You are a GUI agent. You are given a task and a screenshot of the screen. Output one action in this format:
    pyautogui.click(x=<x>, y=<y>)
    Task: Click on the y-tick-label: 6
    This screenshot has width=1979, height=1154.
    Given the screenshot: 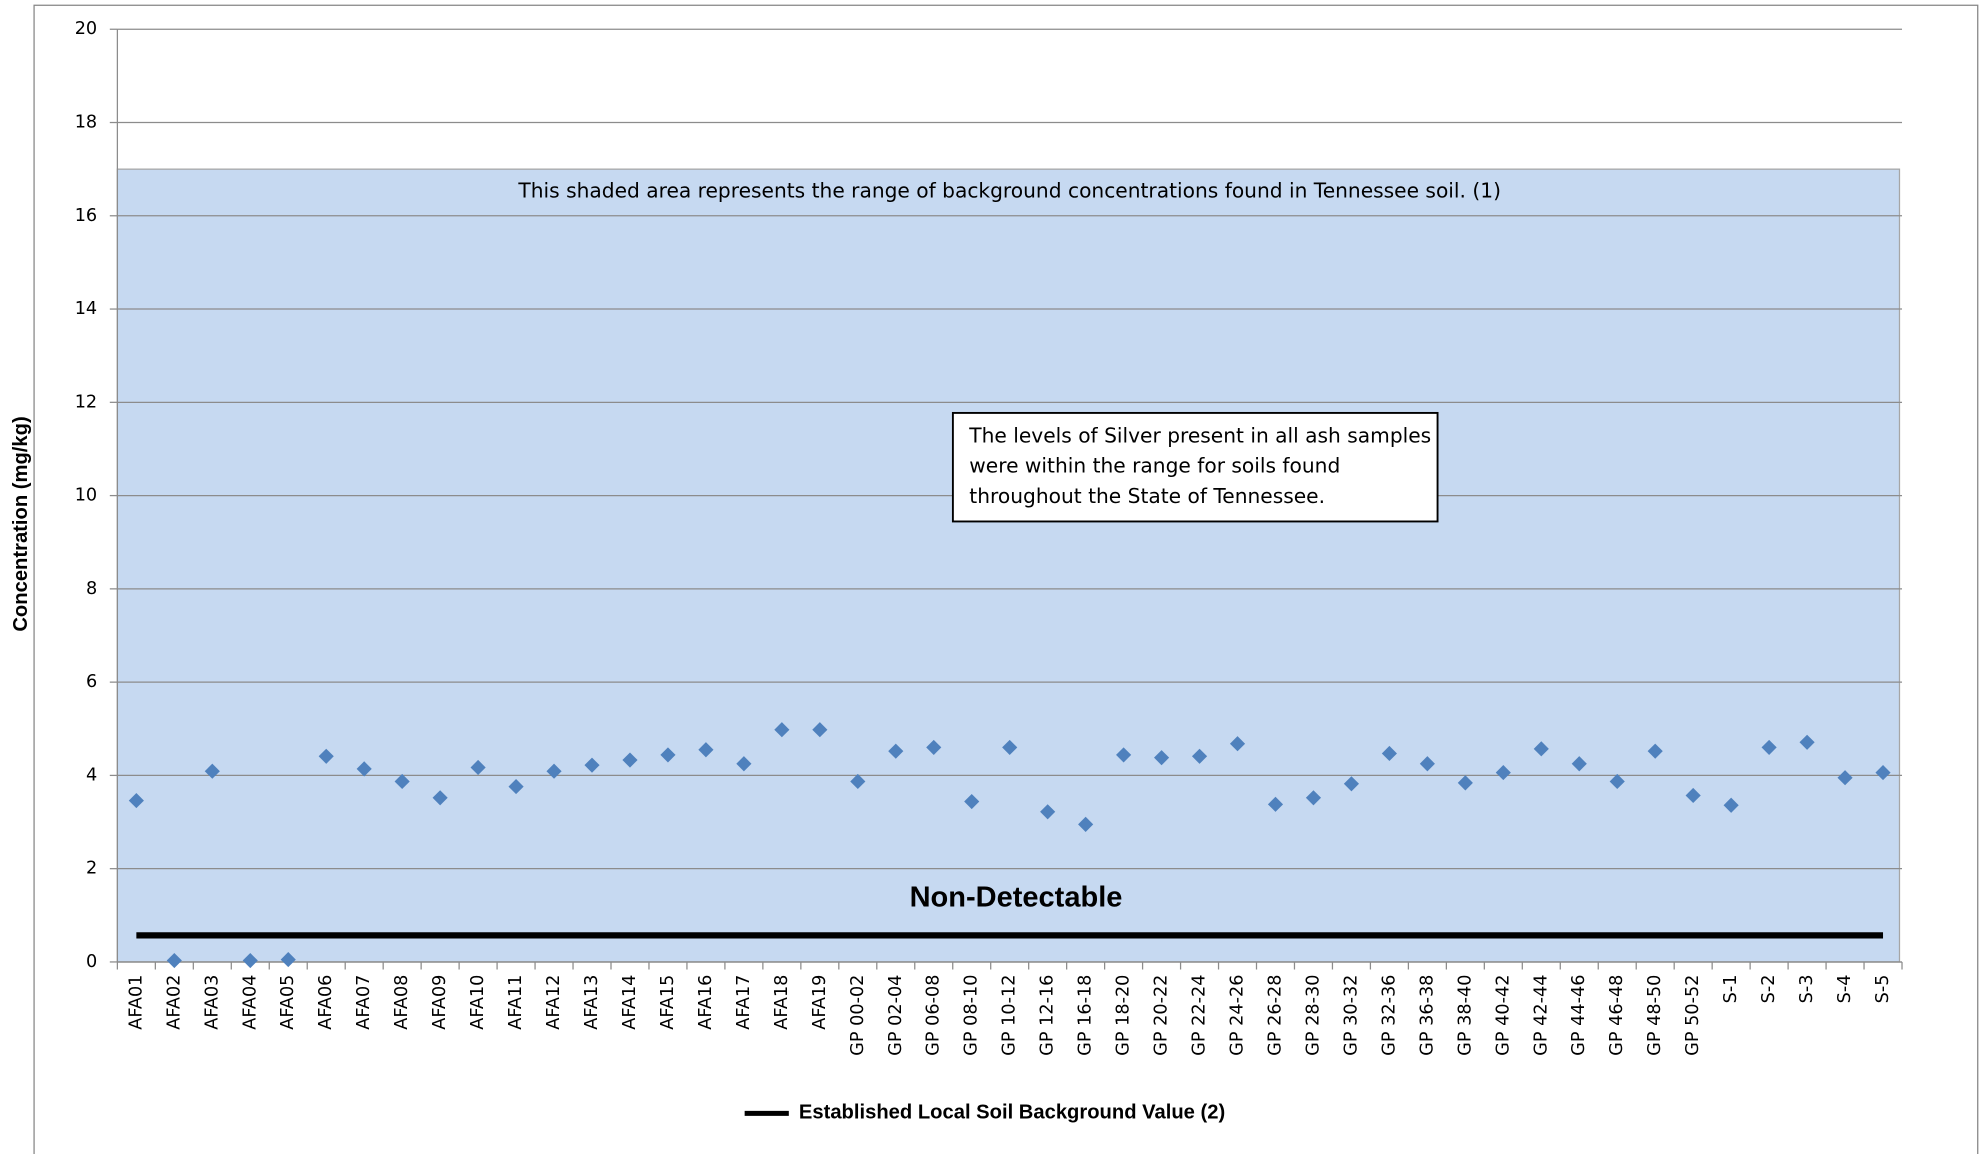 What is the action you would take?
    pyautogui.click(x=91, y=682)
    